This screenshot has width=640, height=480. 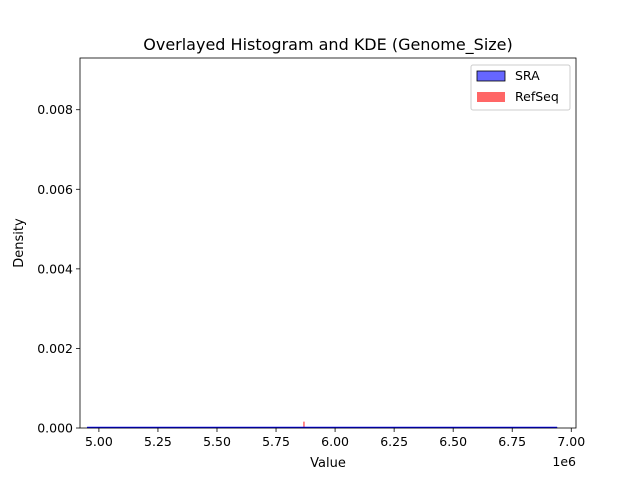 I want to click on legend-label-sra: SRA, so click(x=527, y=75).